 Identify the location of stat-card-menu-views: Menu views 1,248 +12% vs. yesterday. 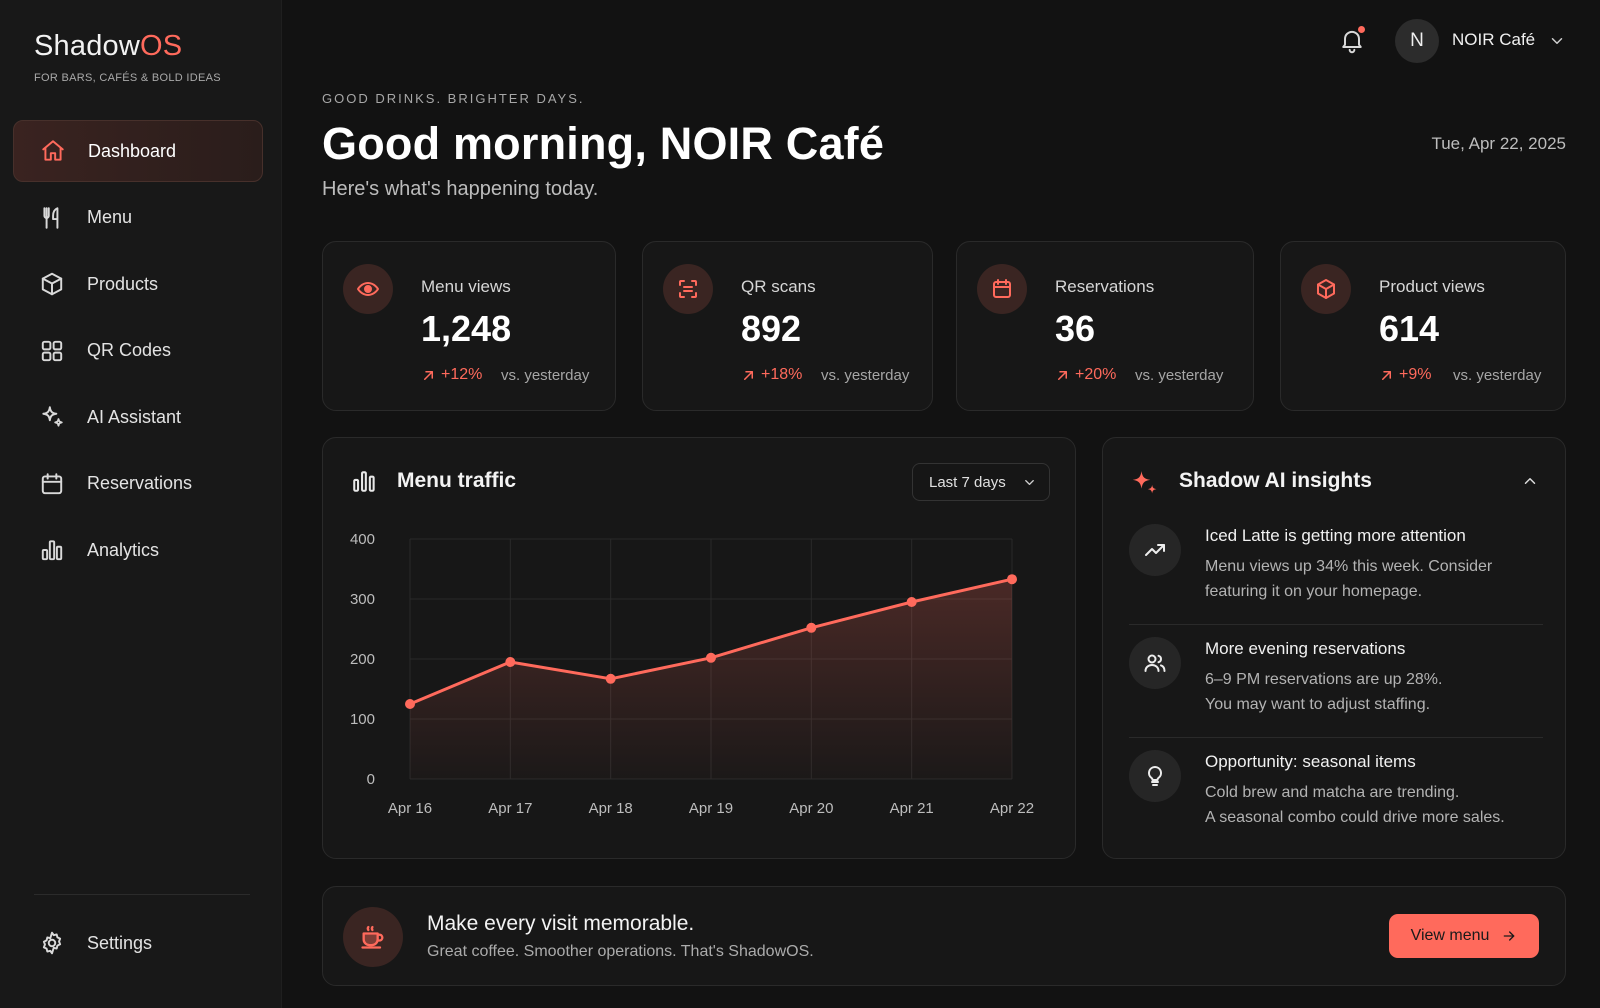
(469, 326).